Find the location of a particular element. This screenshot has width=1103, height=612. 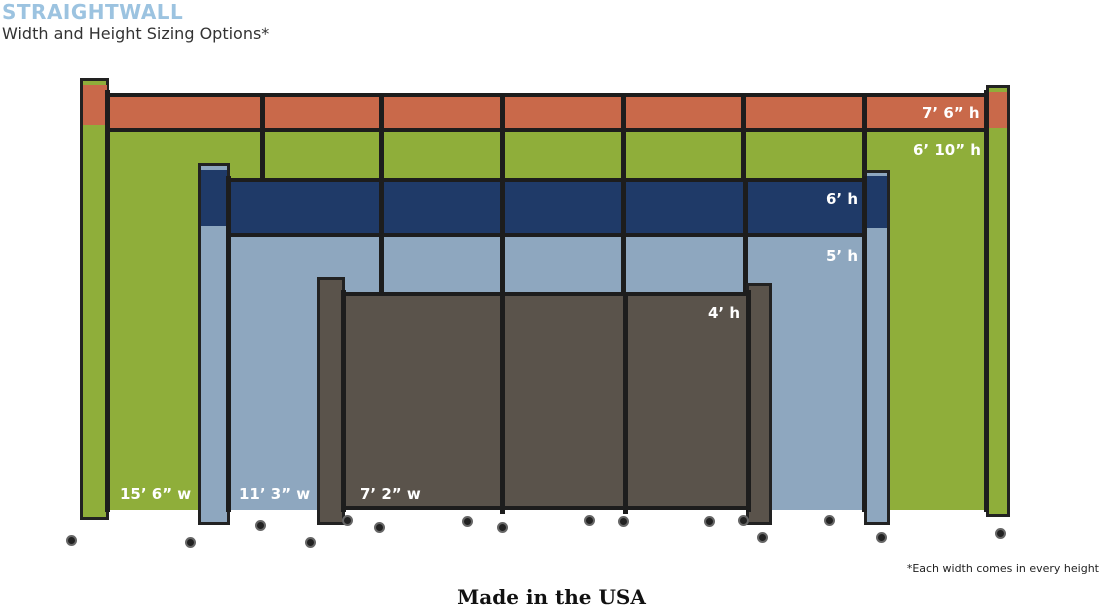

made-in-usa: Made in the USA is located at coordinates (551, 597).